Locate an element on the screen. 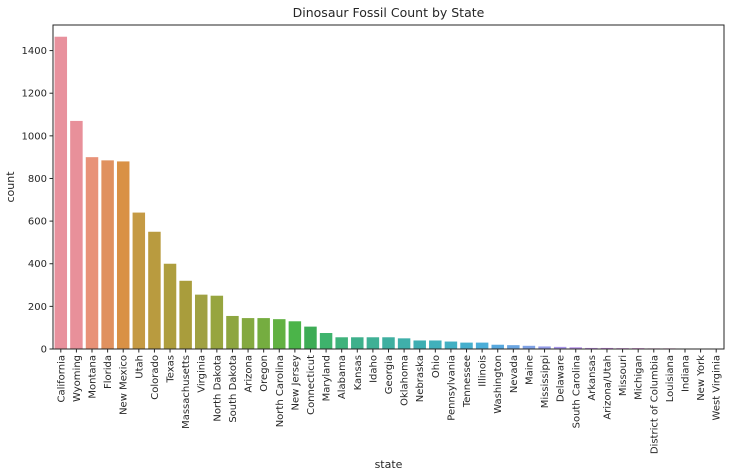 The width and height of the screenshot is (733, 476). bar-massachusetts is located at coordinates (185, 314).